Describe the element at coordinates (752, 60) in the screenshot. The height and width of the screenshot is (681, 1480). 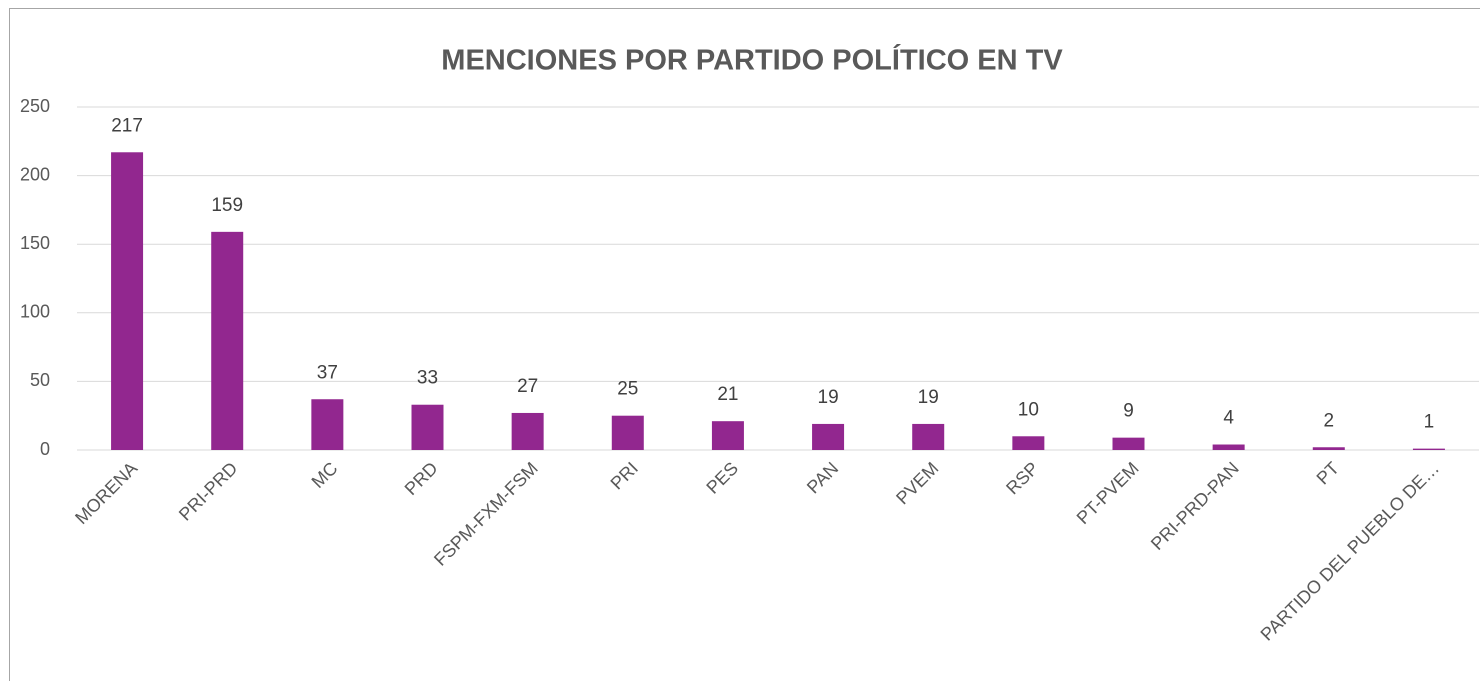
I see `chart-title: MENCIONES POR PARTIDO POLÍTICO EN TV` at that location.